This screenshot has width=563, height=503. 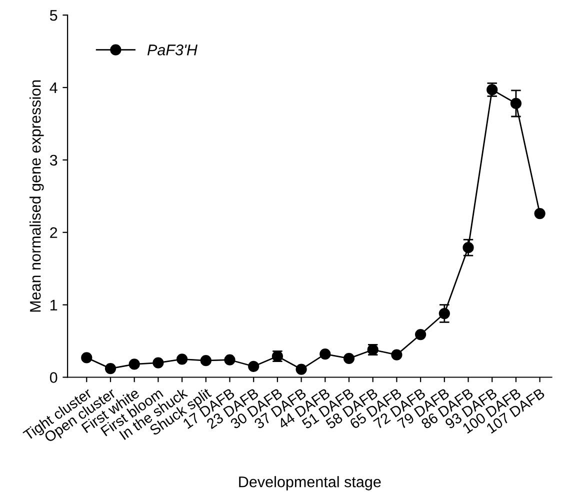 I want to click on y-axis-title: Mean normalised gene expression, so click(x=37, y=196).